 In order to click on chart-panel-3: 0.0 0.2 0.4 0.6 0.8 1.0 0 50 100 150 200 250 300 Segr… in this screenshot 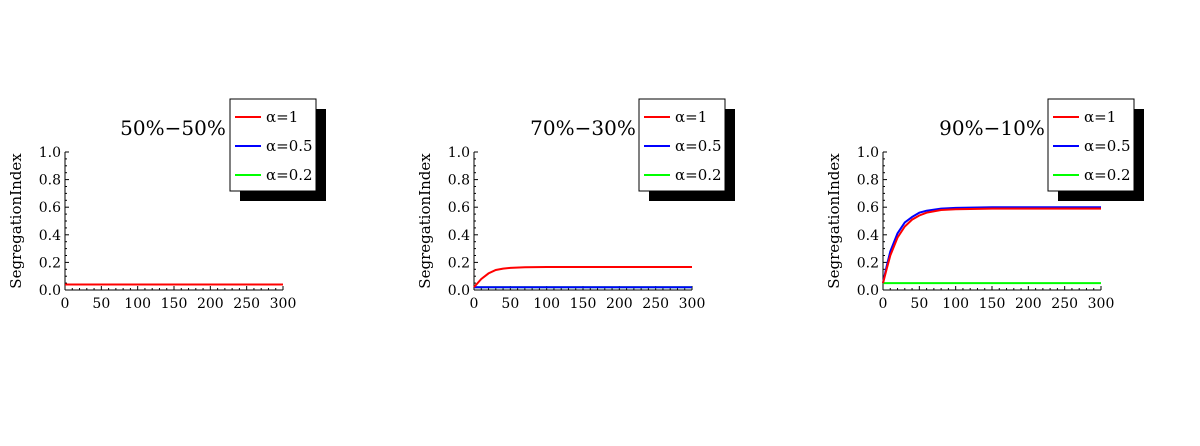, I will do `click(984, 205)`.